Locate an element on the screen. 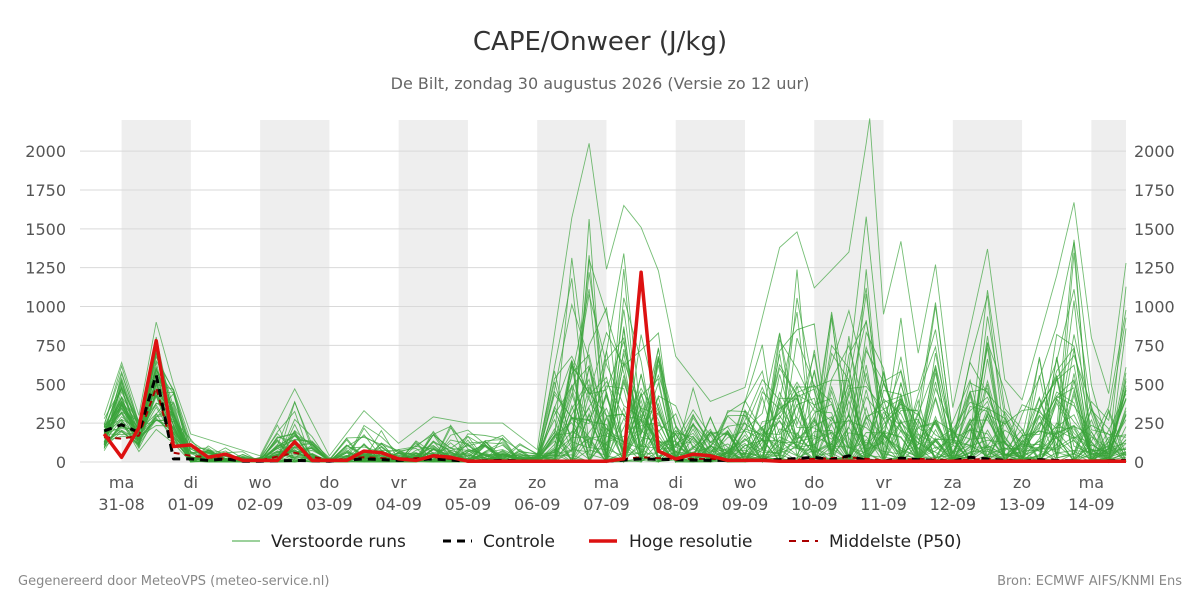 The width and height of the screenshot is (1200, 600). x-tick-date: 01-09 is located at coordinates (191, 504).